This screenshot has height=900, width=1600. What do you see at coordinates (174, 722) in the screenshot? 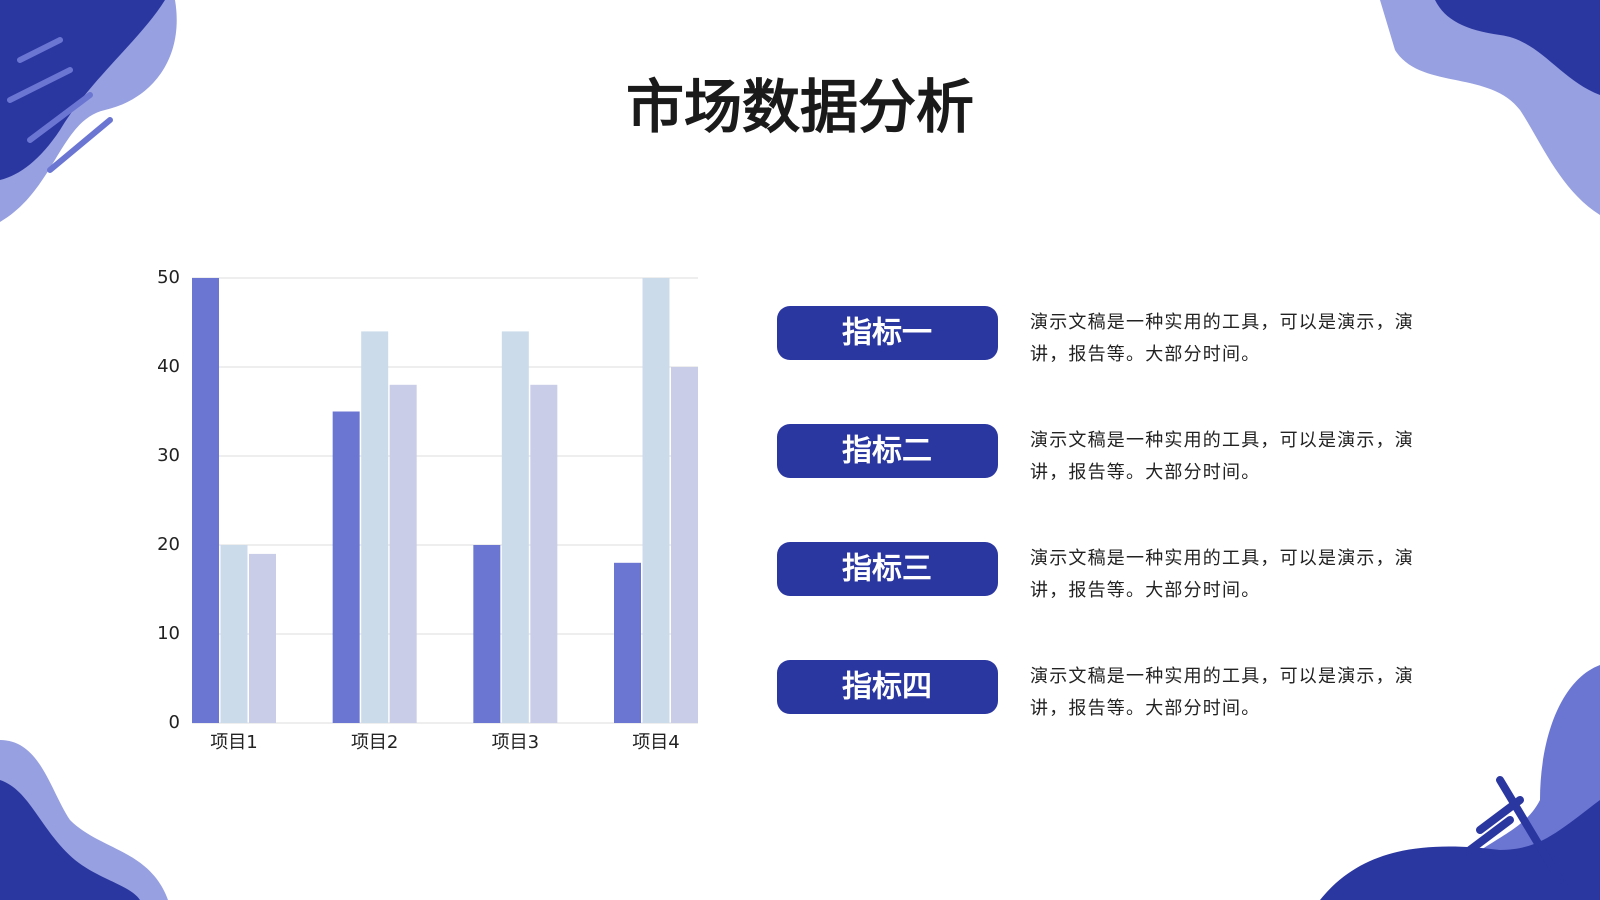
I see `y-tick-label: 0` at bounding box center [174, 722].